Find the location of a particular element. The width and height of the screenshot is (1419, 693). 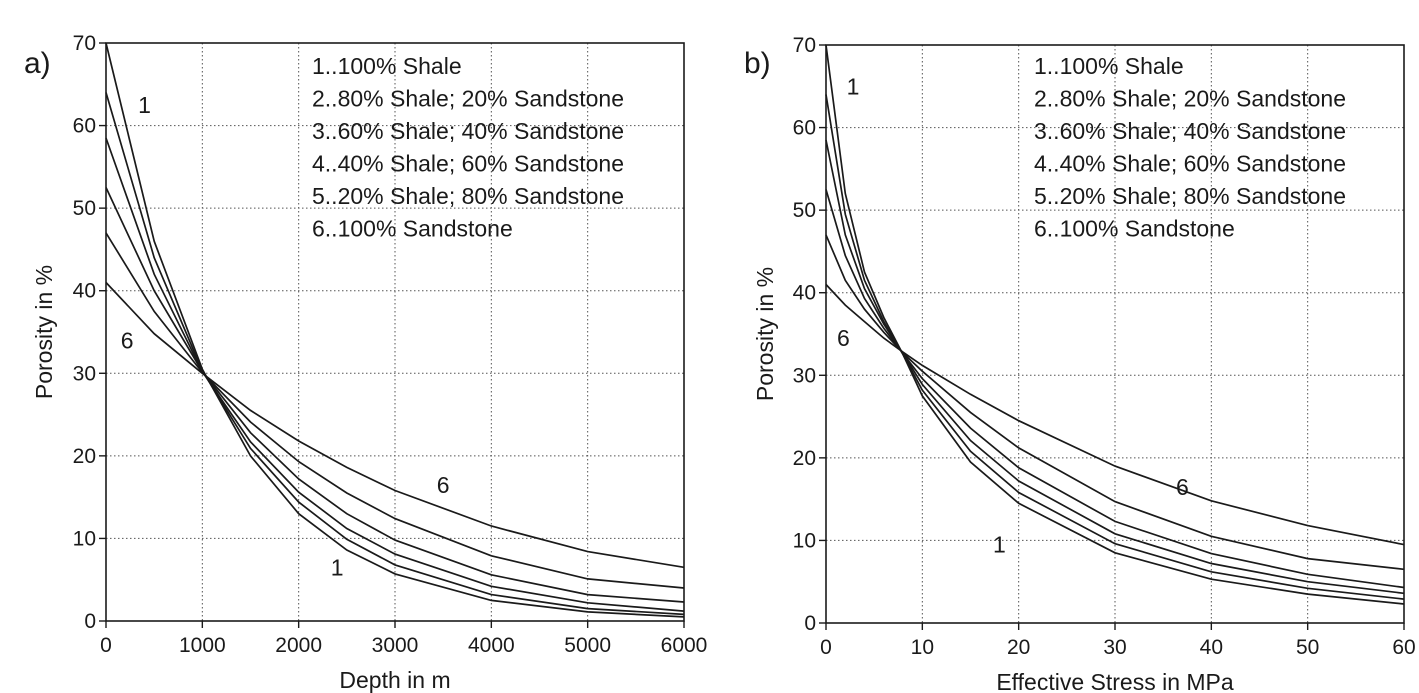

x-tick-label: 2000 is located at coordinates (298, 645).